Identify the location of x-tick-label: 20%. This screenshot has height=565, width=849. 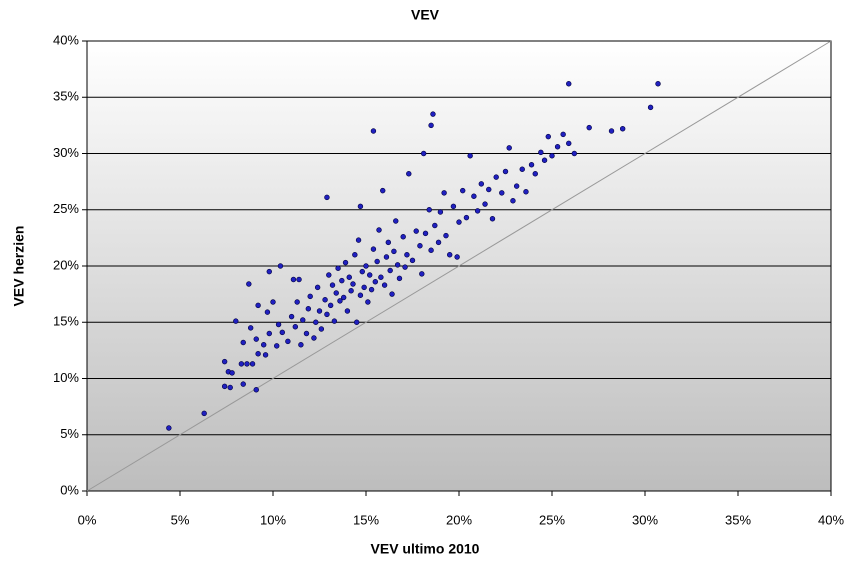
(459, 519).